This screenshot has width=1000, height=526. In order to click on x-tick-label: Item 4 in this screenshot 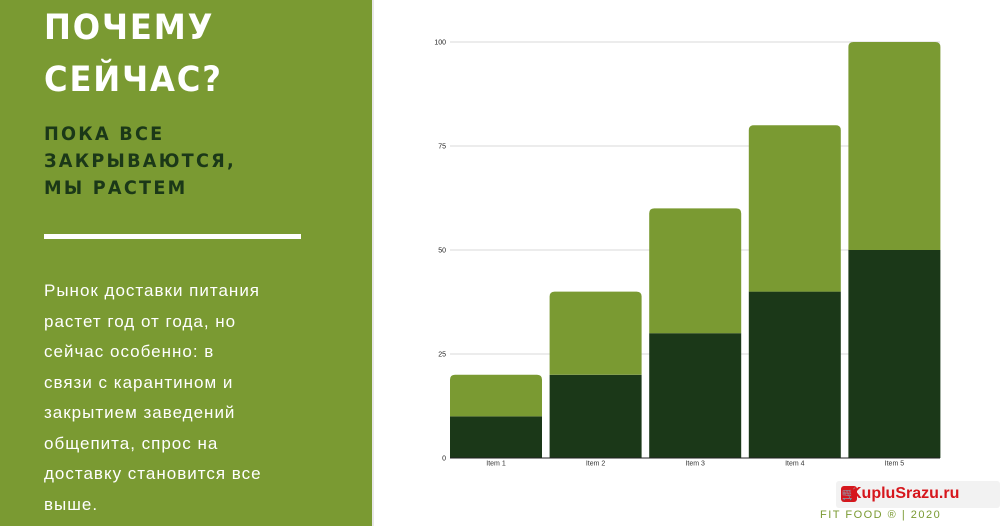, I will do `click(795, 464)`.